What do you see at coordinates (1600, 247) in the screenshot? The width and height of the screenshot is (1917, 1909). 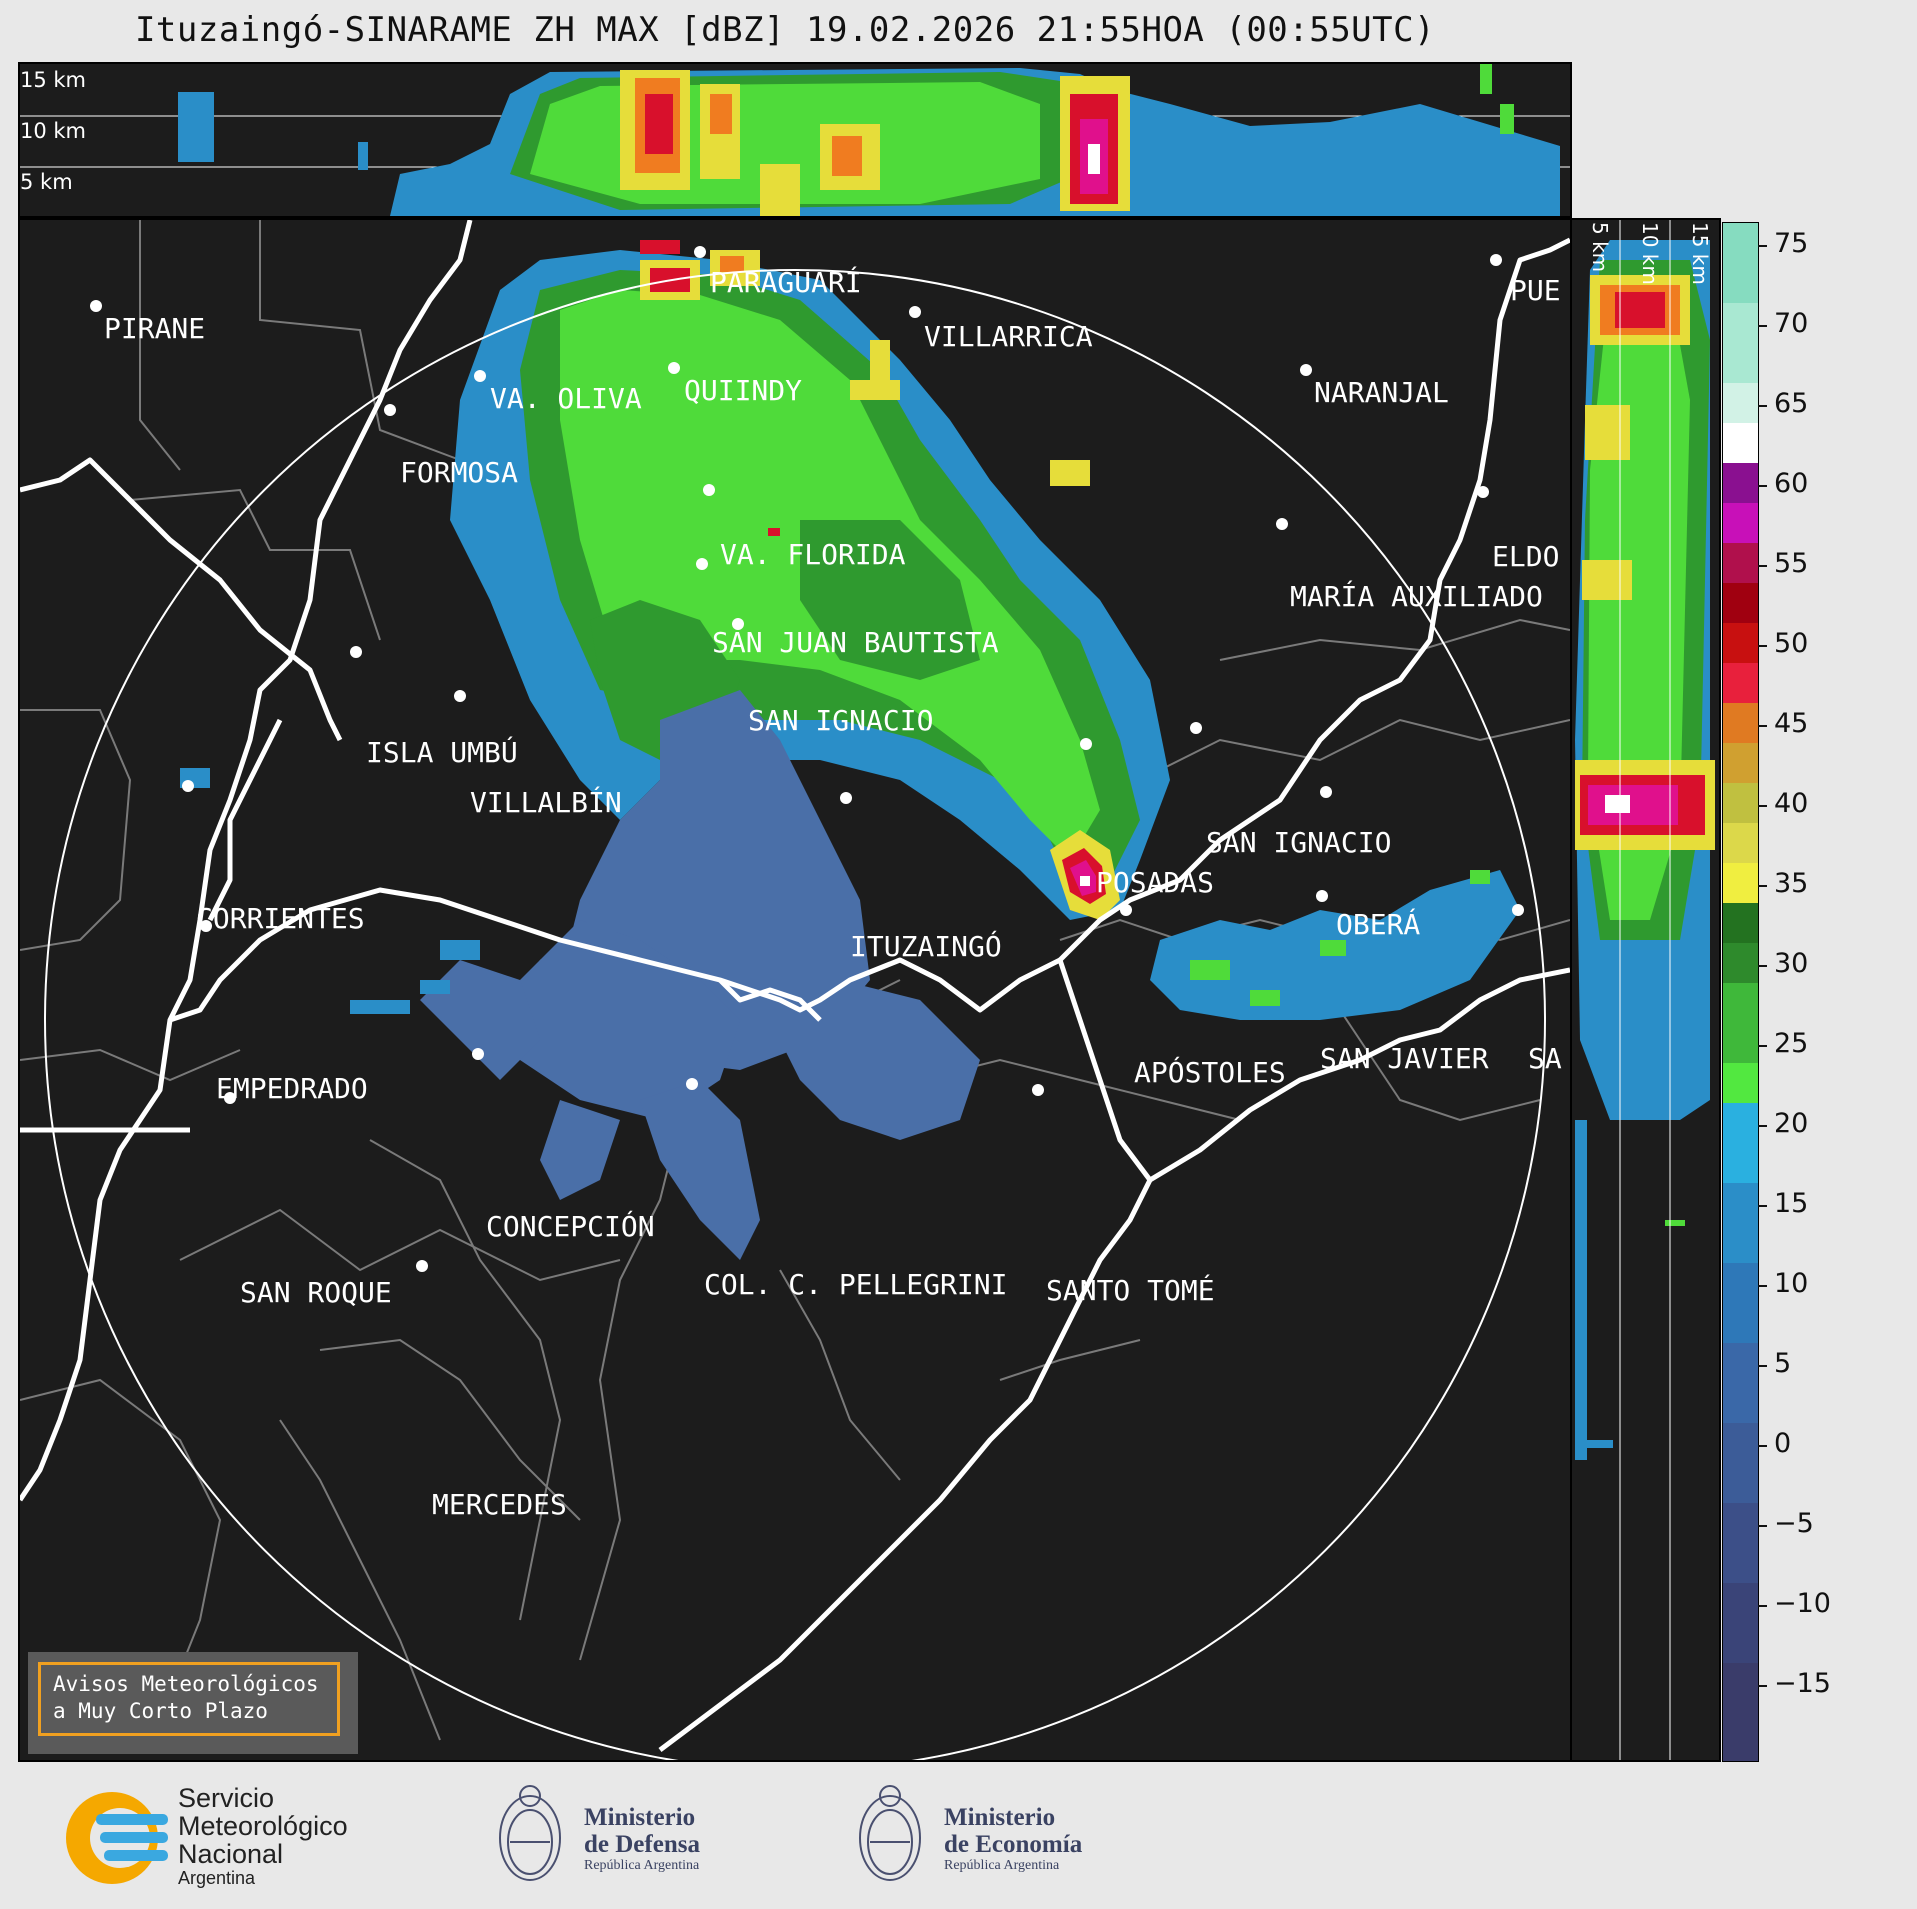 I see `height-label-5km-side: 5 km` at bounding box center [1600, 247].